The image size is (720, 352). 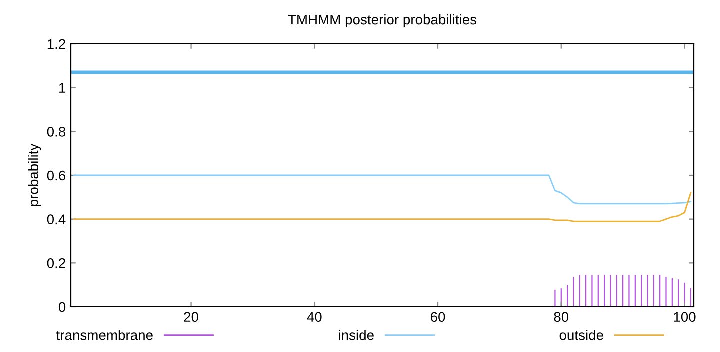 What do you see at coordinates (62, 88) in the screenshot?
I see `y-tick-label: 1` at bounding box center [62, 88].